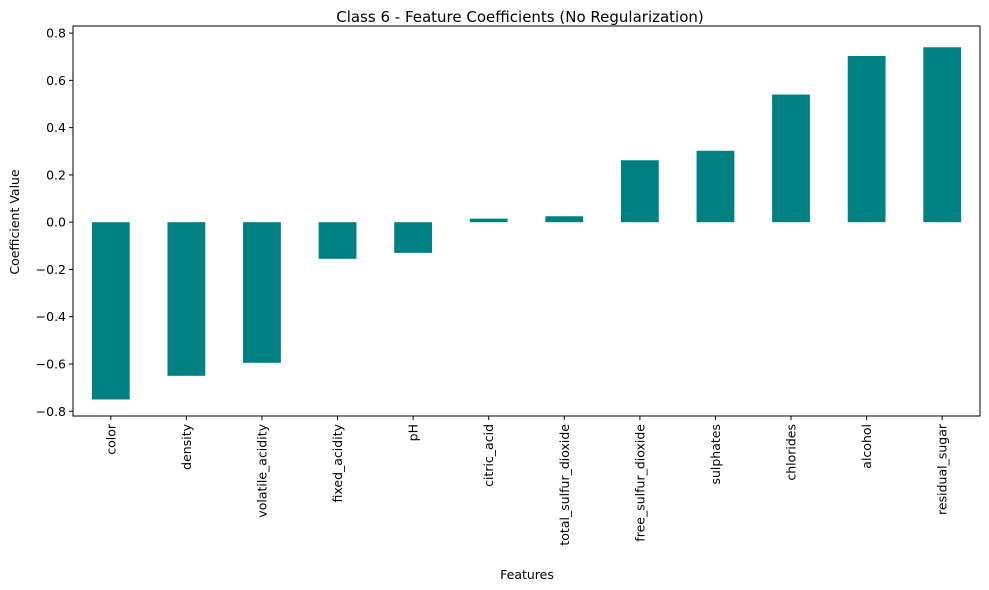 This screenshot has width=989, height=590. What do you see at coordinates (791, 452) in the screenshot?
I see `x-tick-label: chlorides` at bounding box center [791, 452].